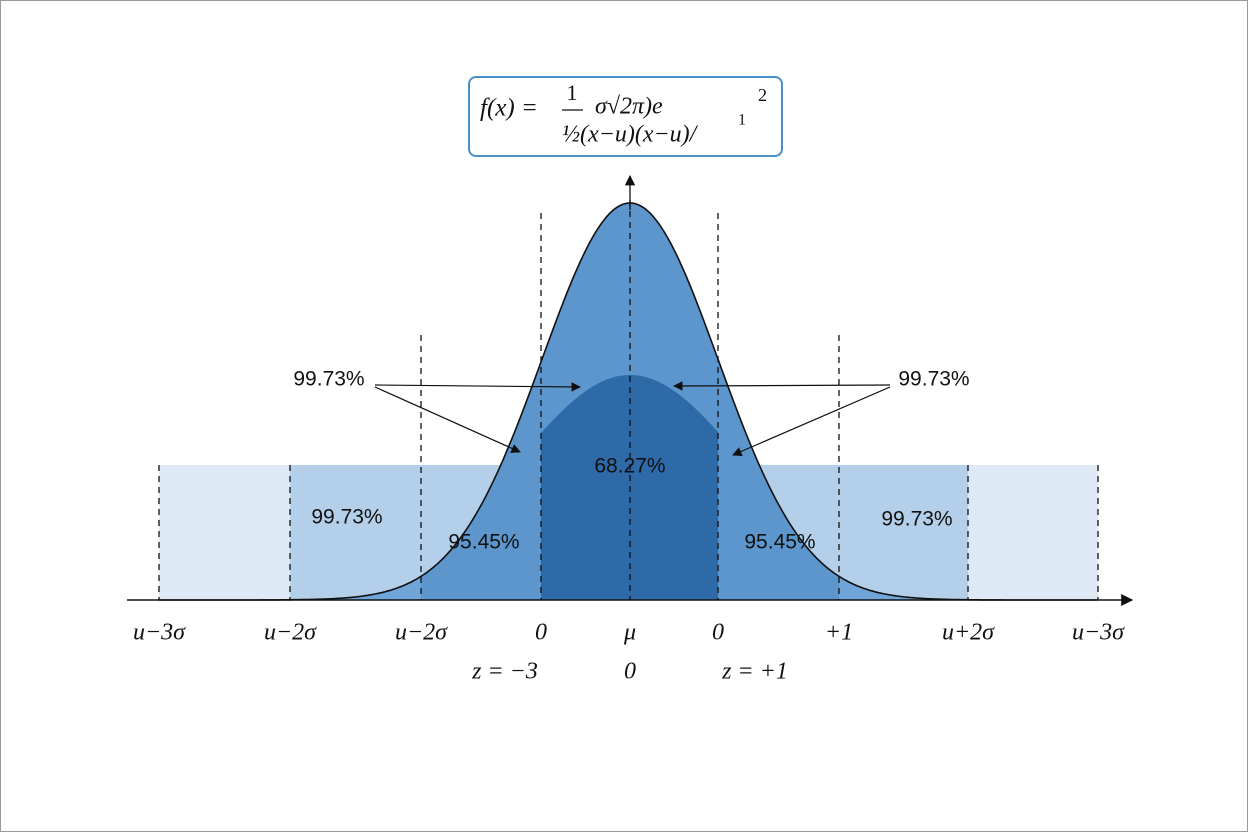 This screenshot has width=1248, height=832. What do you see at coordinates (968, 633) in the screenshot?
I see `axis-label: u+2σ` at bounding box center [968, 633].